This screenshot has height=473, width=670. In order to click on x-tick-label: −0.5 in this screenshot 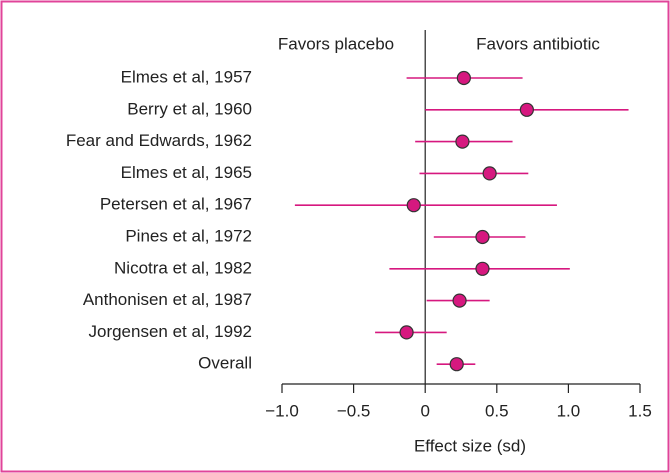, I will do `click(354, 410)`.